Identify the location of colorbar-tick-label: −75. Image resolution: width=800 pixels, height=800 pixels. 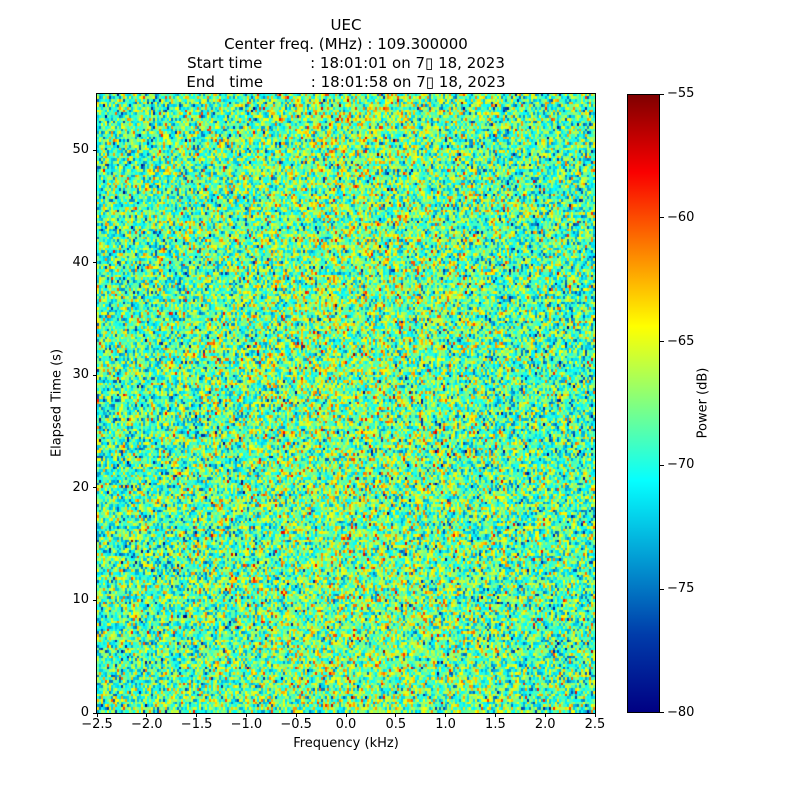
(681, 589).